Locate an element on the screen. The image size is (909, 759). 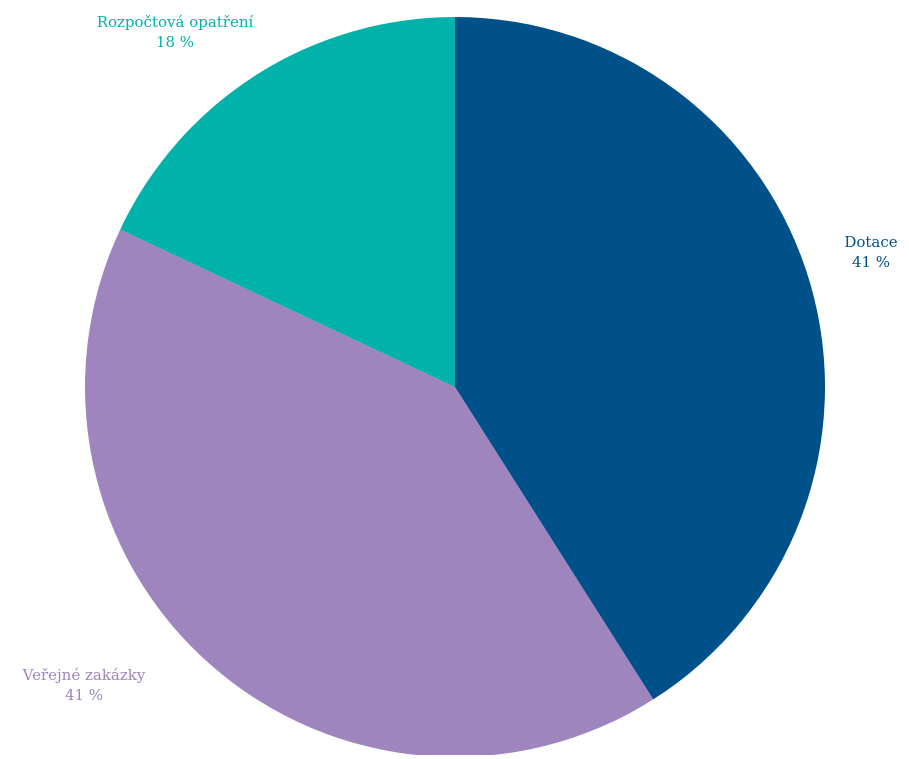
slice-label-verejne-zakazky: Veřejné zakázky is located at coordinates (84, 675).